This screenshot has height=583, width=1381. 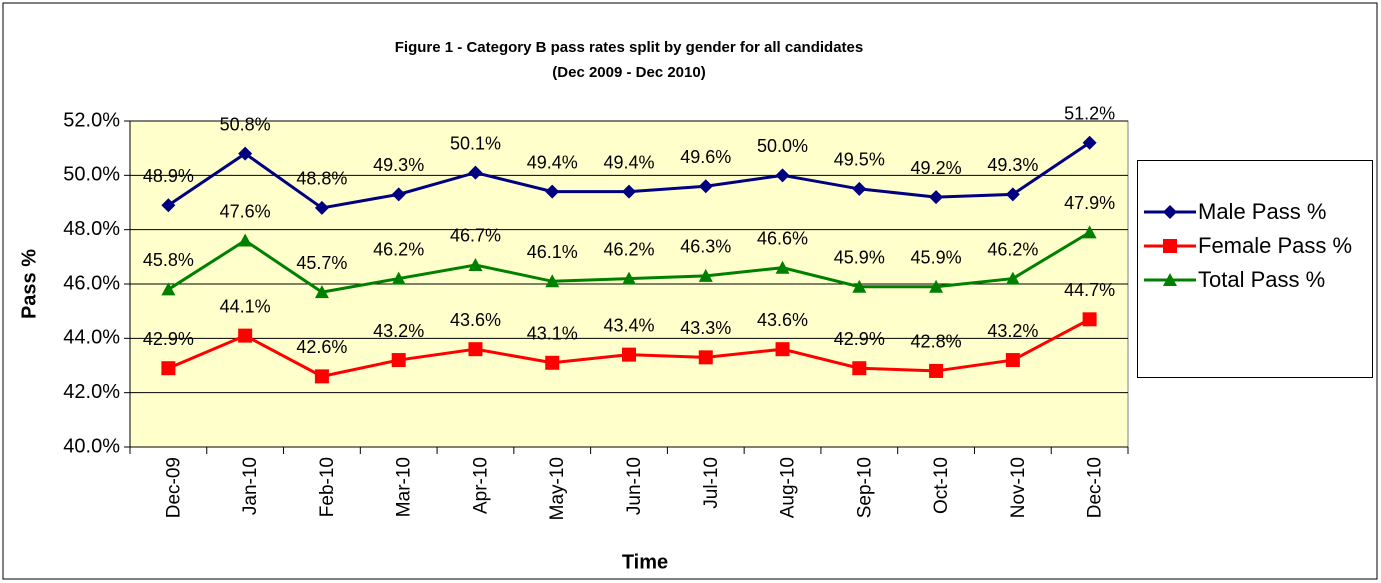 What do you see at coordinates (168, 260) in the screenshot?
I see `data-label: 45.8%` at bounding box center [168, 260].